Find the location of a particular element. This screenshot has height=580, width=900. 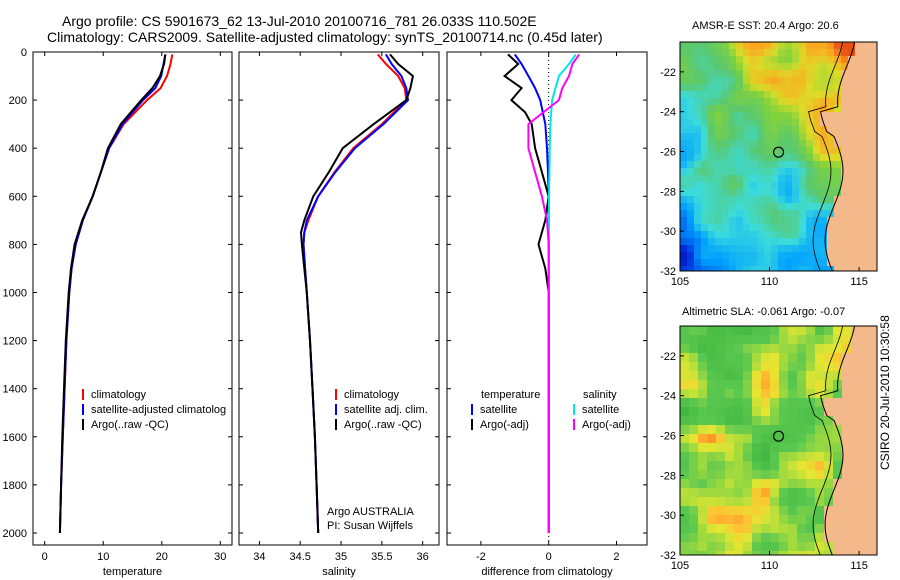

map-y-tick-label: -26 is located at coordinates (668, 437).